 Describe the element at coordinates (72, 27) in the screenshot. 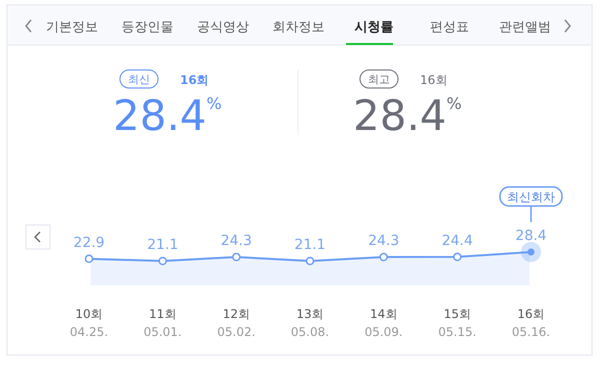

I see `text: 기본정보` at that location.